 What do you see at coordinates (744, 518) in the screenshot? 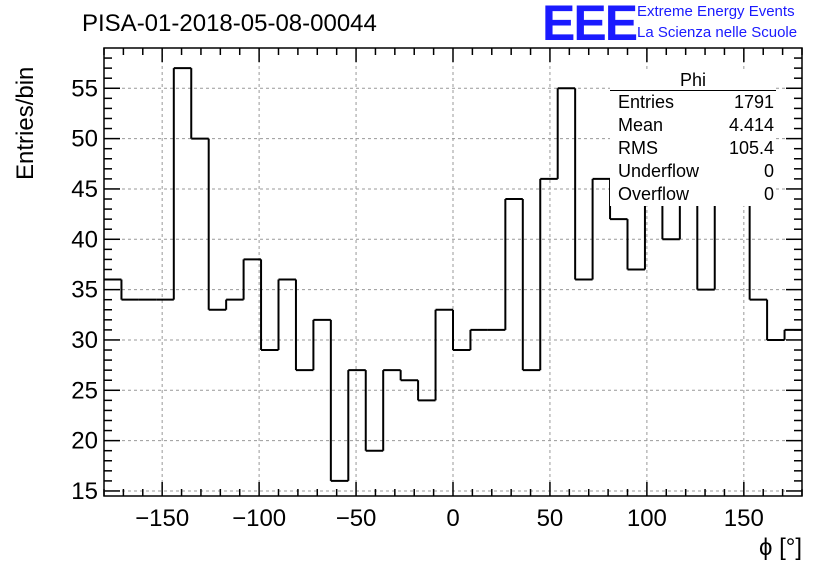
I see `x-tick-label: 150` at bounding box center [744, 518].